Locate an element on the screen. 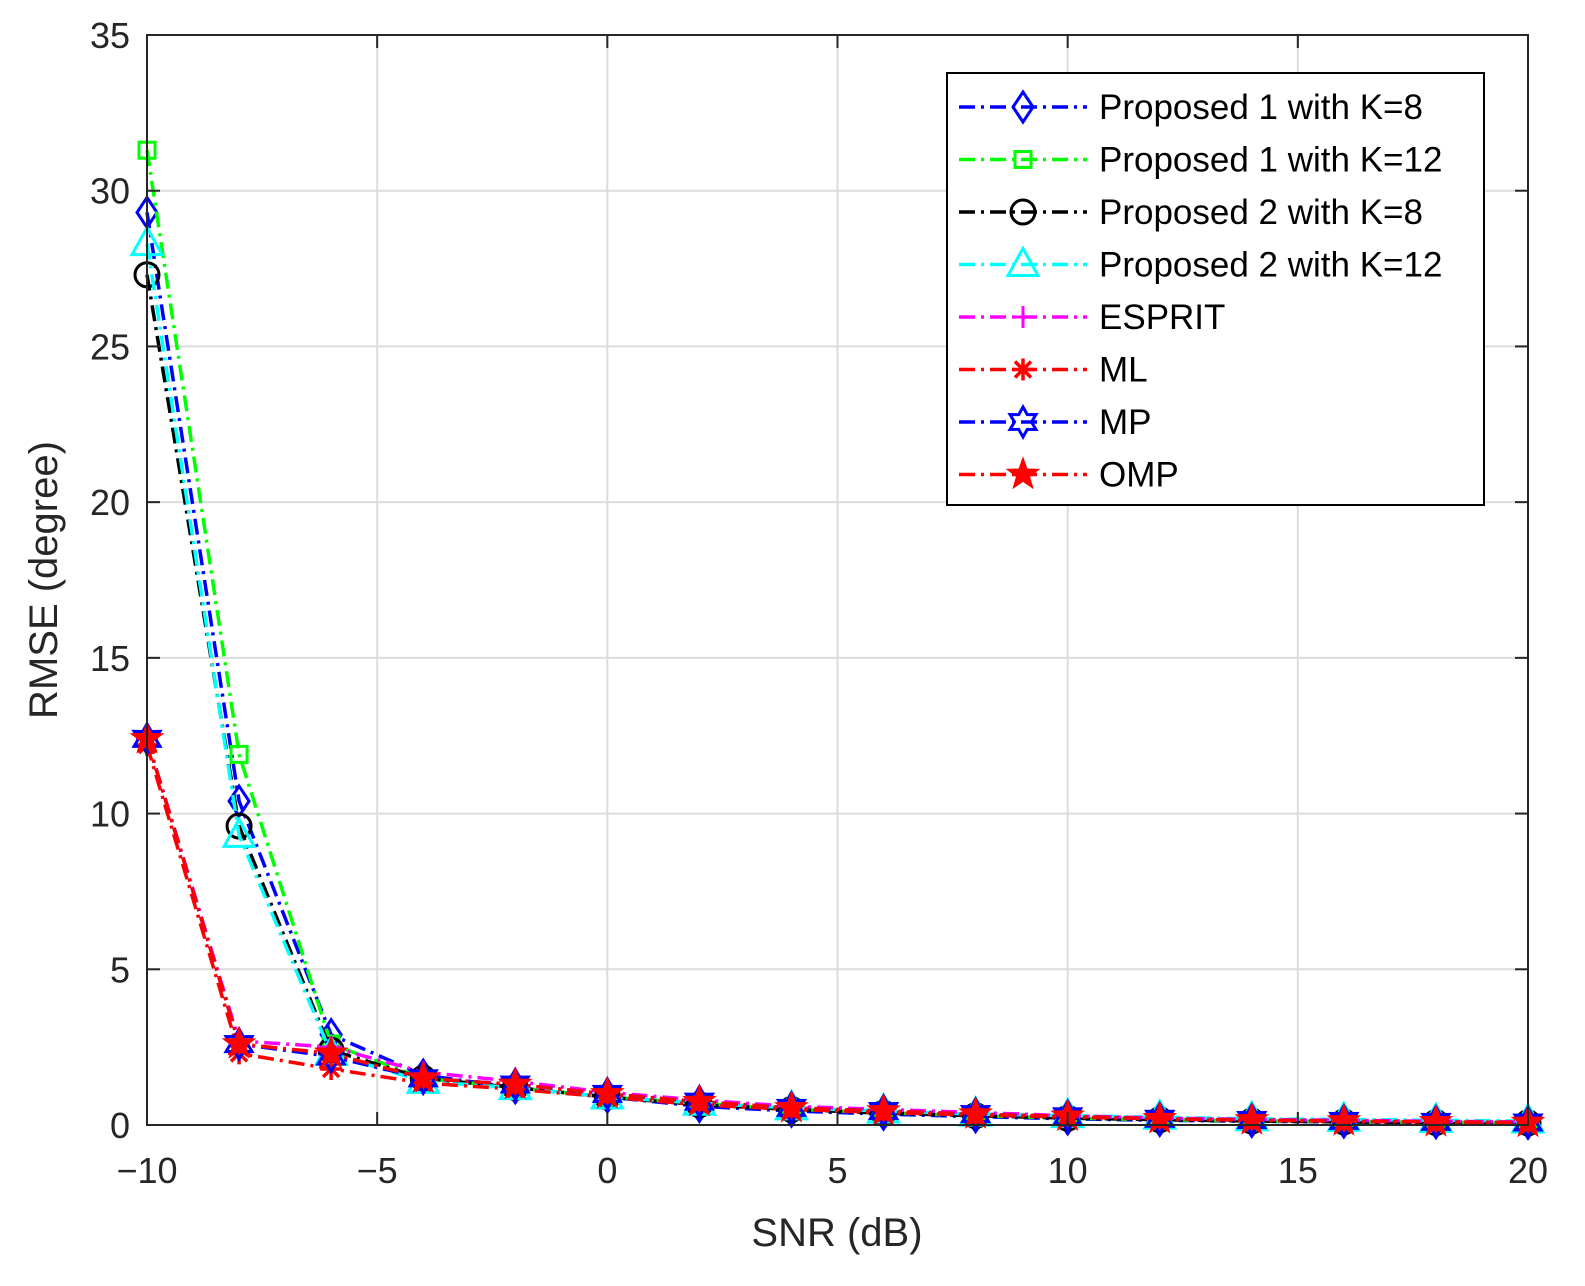 The image size is (1585, 1286). x-tick-label: 15 is located at coordinates (1298, 1170).